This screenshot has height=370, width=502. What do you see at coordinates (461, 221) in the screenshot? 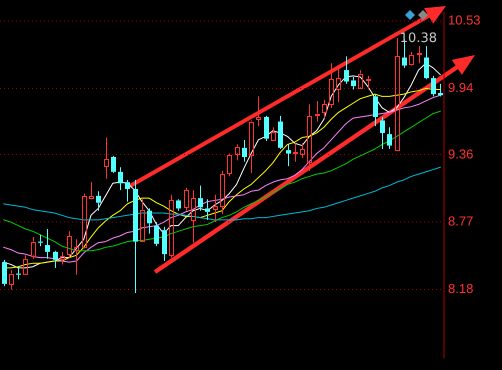
I see `y-tick-label: 8.77` at bounding box center [461, 221].